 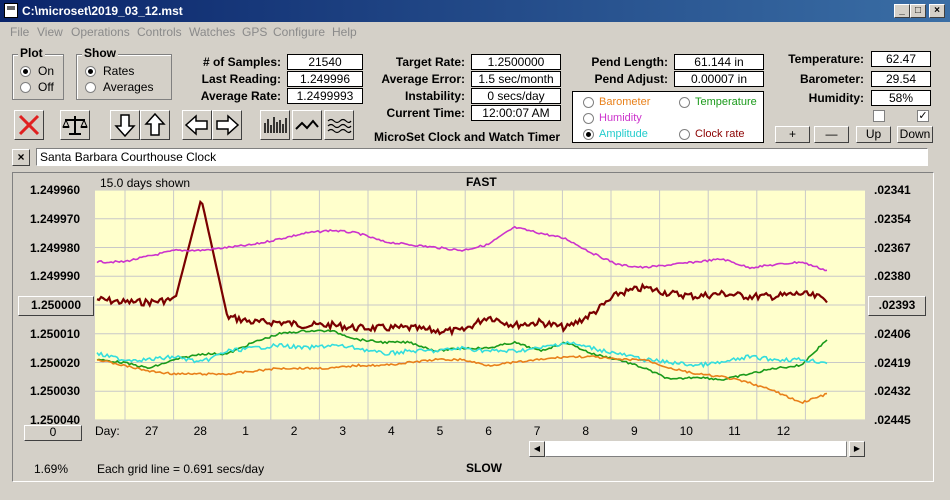 What do you see at coordinates (516, 62) in the screenshot?
I see `target-rate-value: 1.2500000` at bounding box center [516, 62].